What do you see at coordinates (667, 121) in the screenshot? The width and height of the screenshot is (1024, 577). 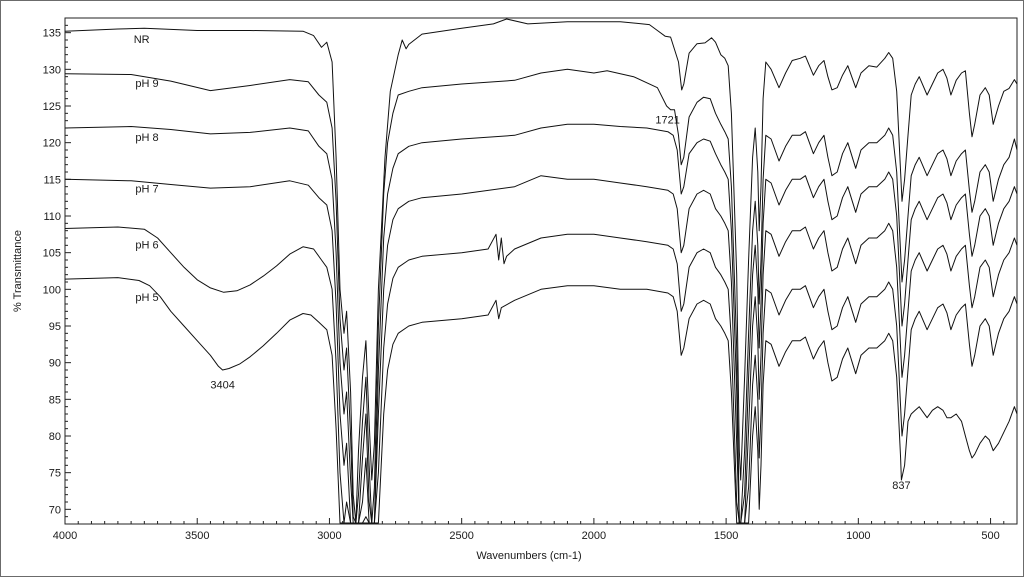 I see `annotation-label: 1721` at bounding box center [667, 121].